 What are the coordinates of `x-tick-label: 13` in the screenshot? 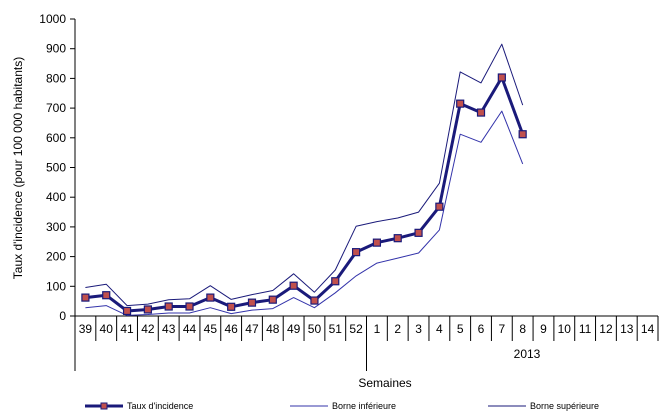 It's located at (627, 329).